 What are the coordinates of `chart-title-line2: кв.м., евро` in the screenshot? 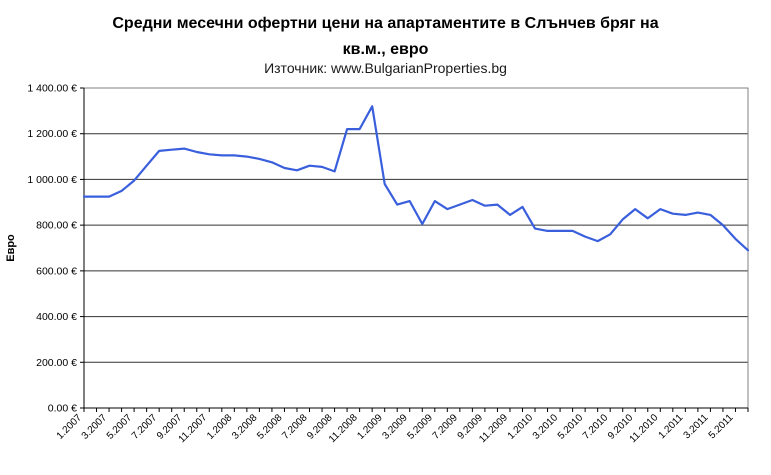 It's located at (385, 49).